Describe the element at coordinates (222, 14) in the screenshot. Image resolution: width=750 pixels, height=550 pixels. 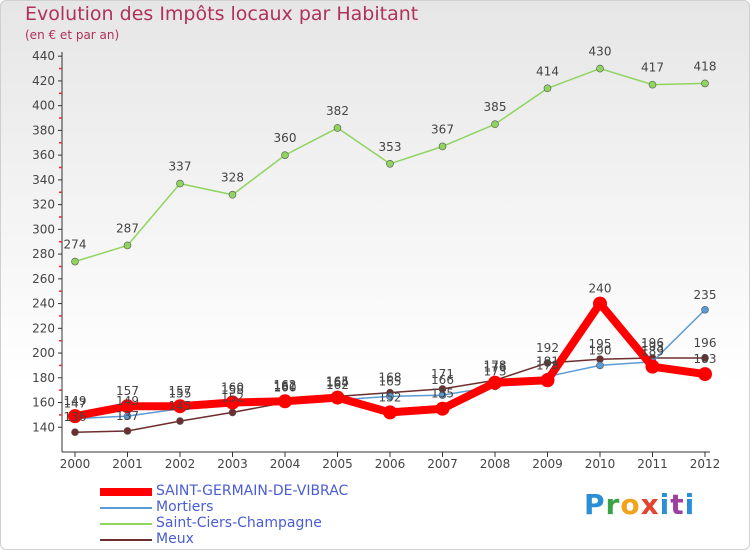
I see `chart-title: Evolution des Impôts locaux par Habitant` at that location.